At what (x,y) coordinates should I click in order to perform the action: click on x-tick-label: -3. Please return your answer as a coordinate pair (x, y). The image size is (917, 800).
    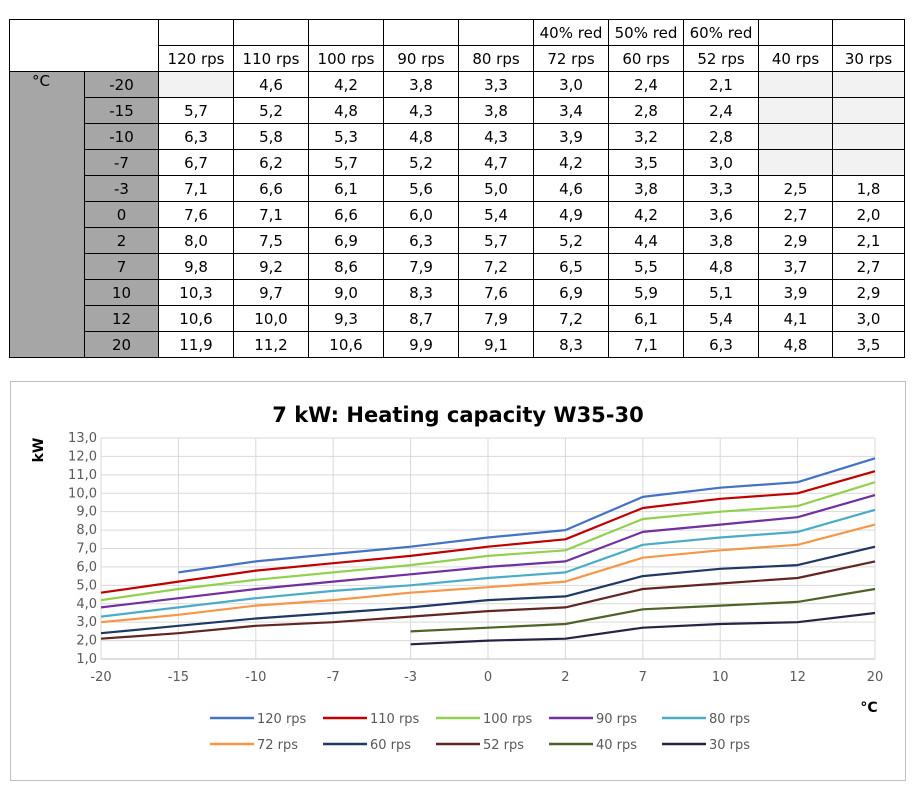
    Looking at the image, I should click on (410, 677).